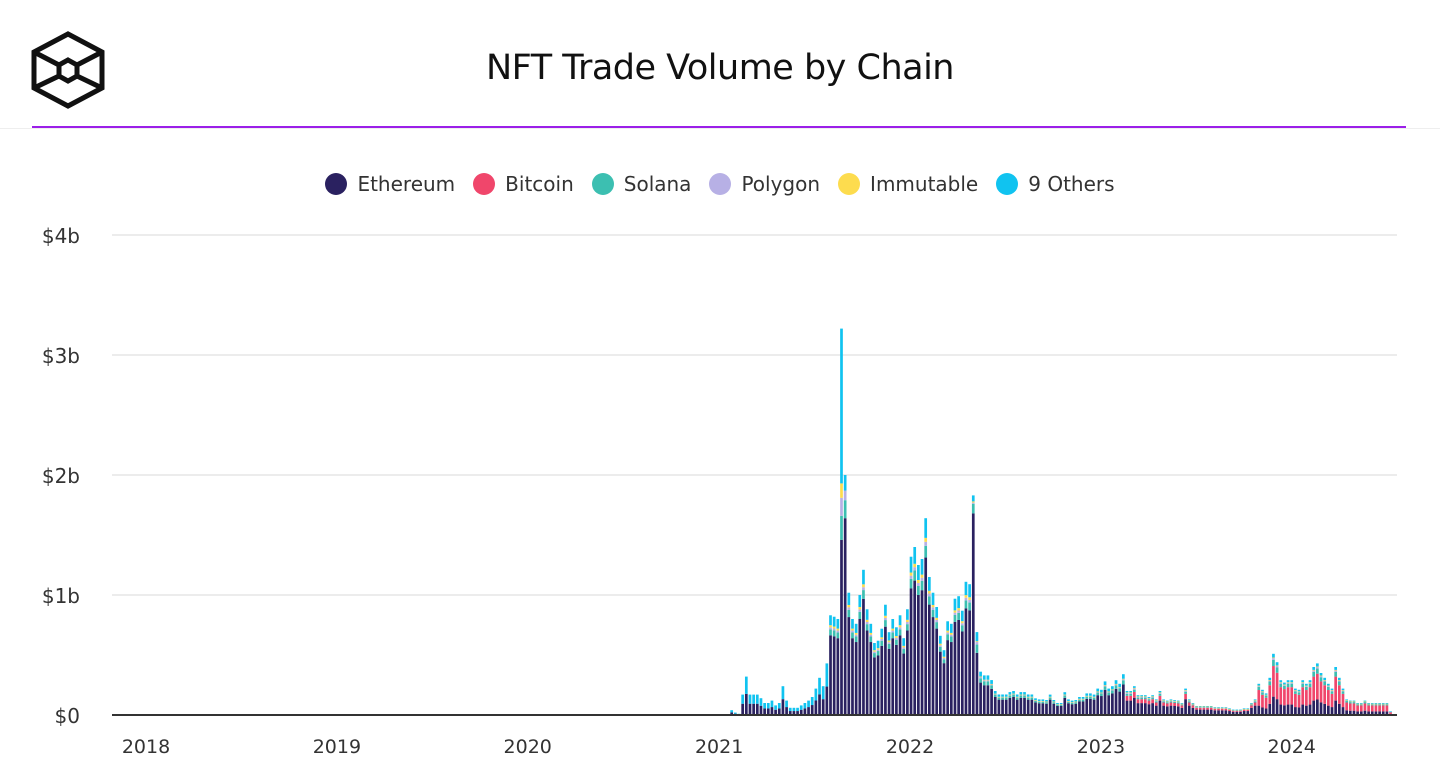  What do you see at coordinates (641, 184) in the screenshot?
I see `legend-item: Solana` at bounding box center [641, 184].